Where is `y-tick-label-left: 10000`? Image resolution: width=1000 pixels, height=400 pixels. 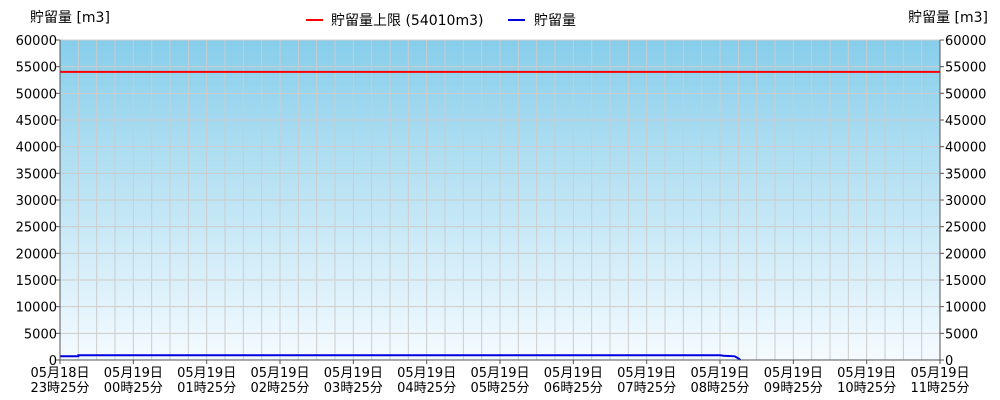 y-tick-label-left: 10000 is located at coordinates (36, 308).